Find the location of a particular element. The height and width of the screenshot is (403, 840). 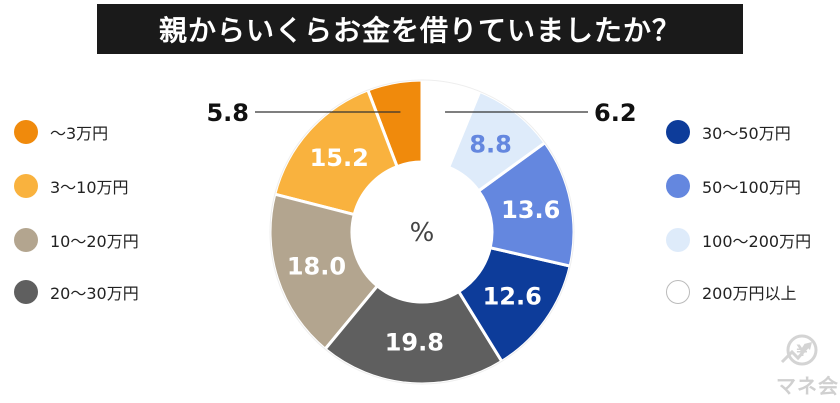

data-label-1: 15.2 is located at coordinates (339, 158).